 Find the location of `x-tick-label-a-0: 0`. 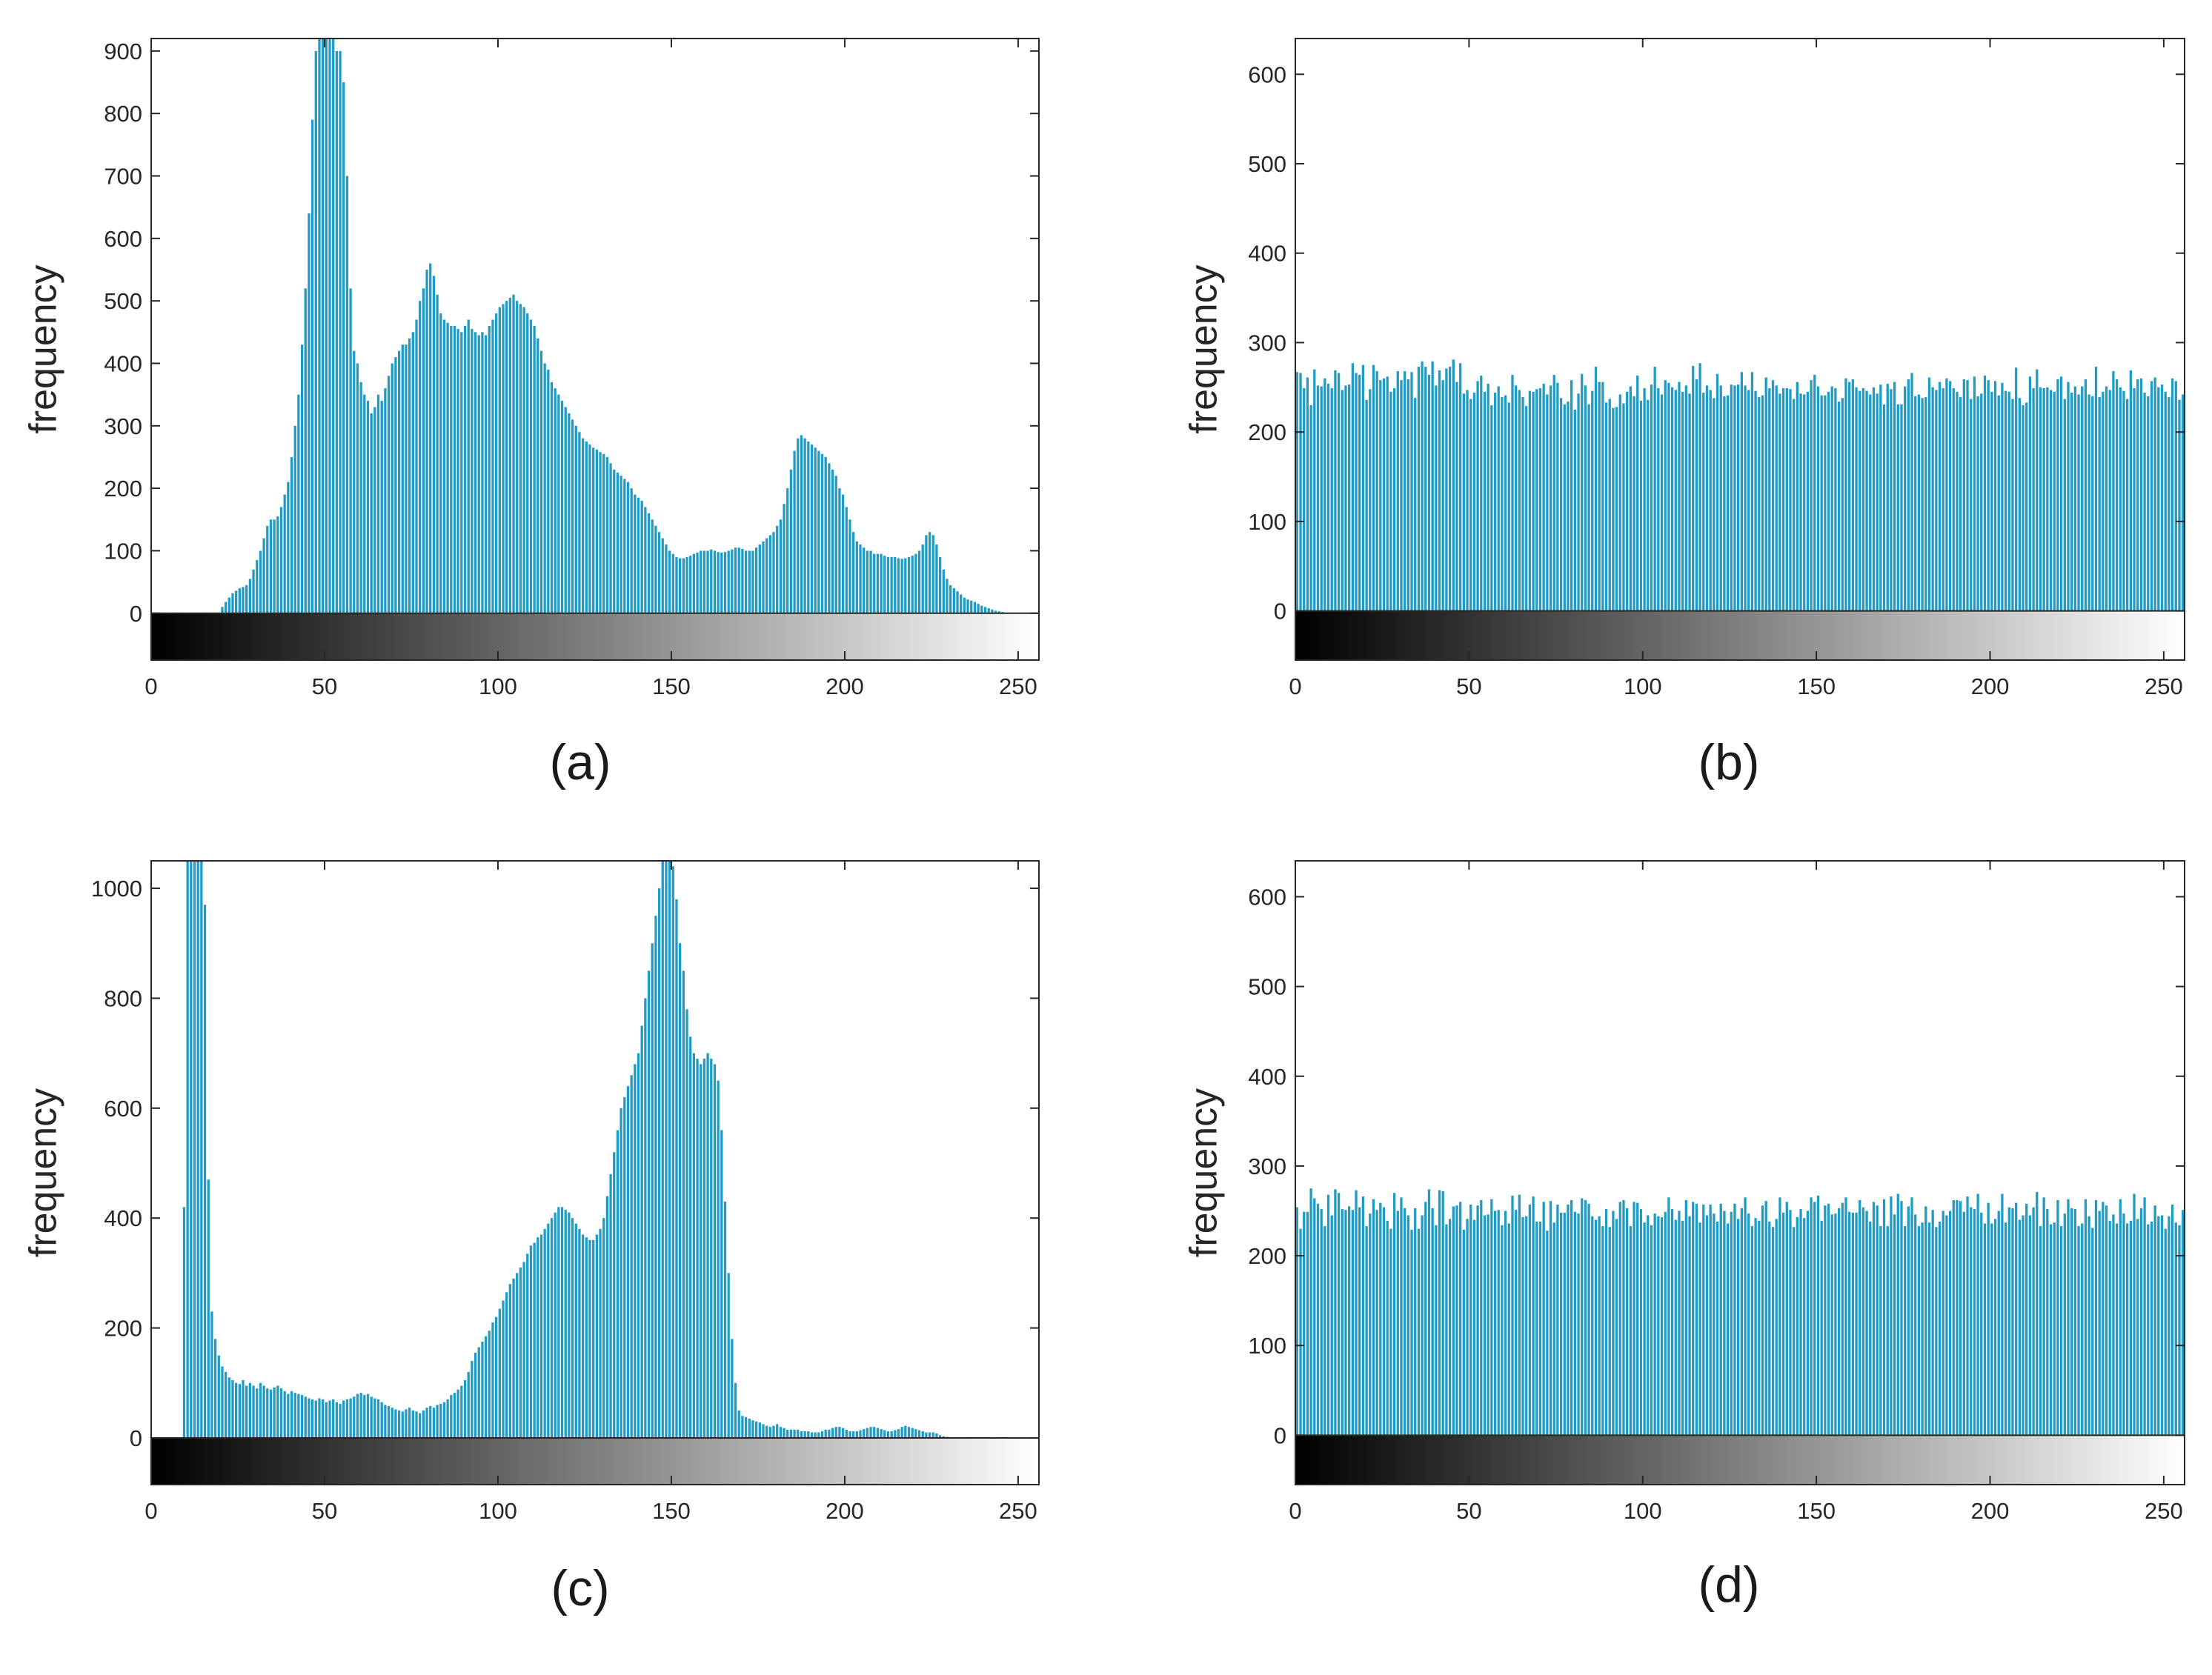

x-tick-label-a-0: 0 is located at coordinates (151, 686).